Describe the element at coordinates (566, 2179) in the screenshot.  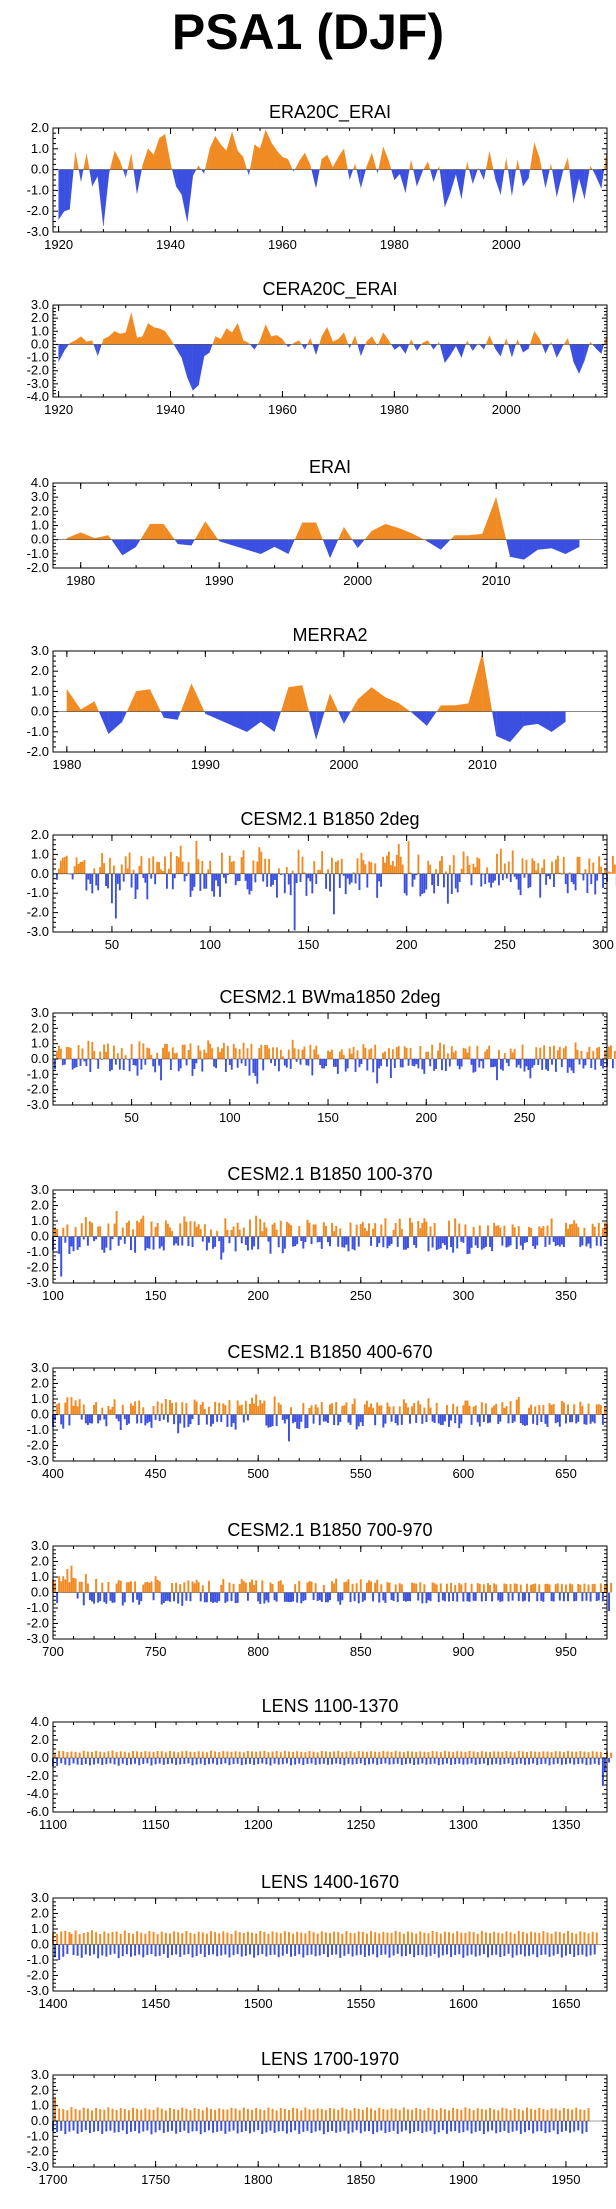
I see `x-tick-label: 1950` at that location.